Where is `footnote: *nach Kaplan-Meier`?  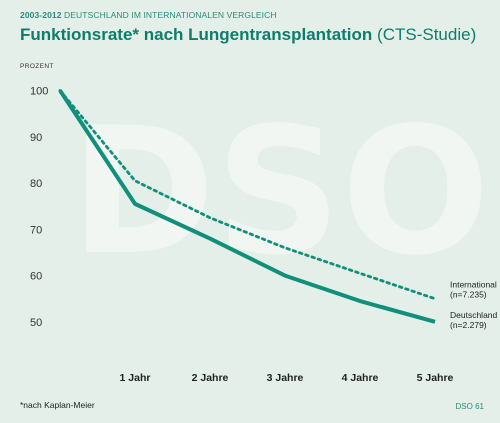
footnote: *nach Kaplan-Meier is located at coordinates (57, 405).